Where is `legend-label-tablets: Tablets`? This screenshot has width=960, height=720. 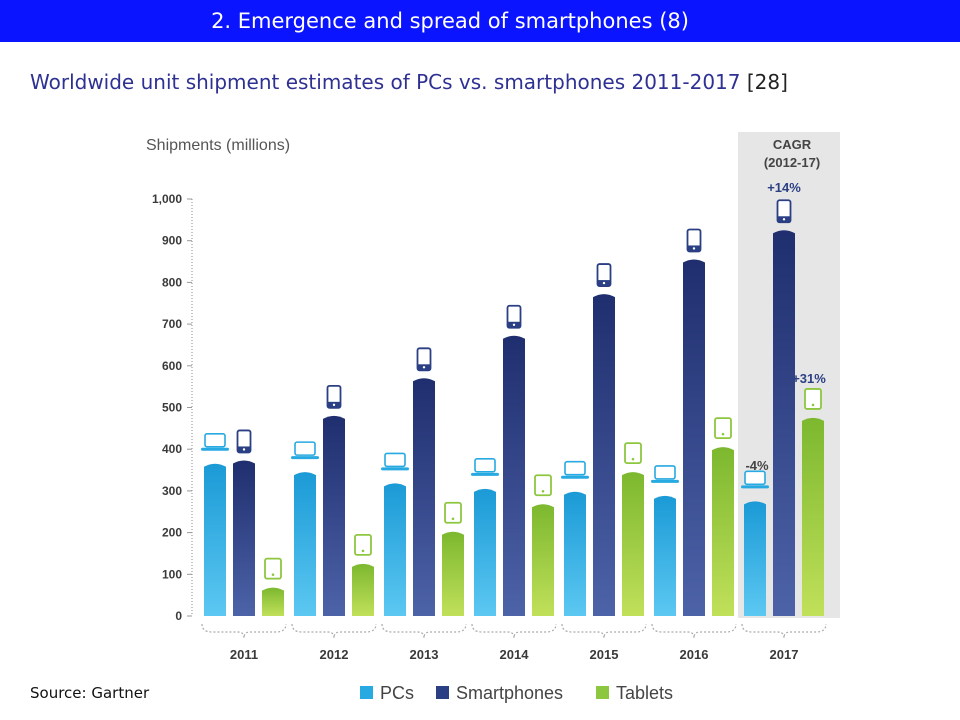 legend-label-tablets: Tablets is located at coordinates (644, 693).